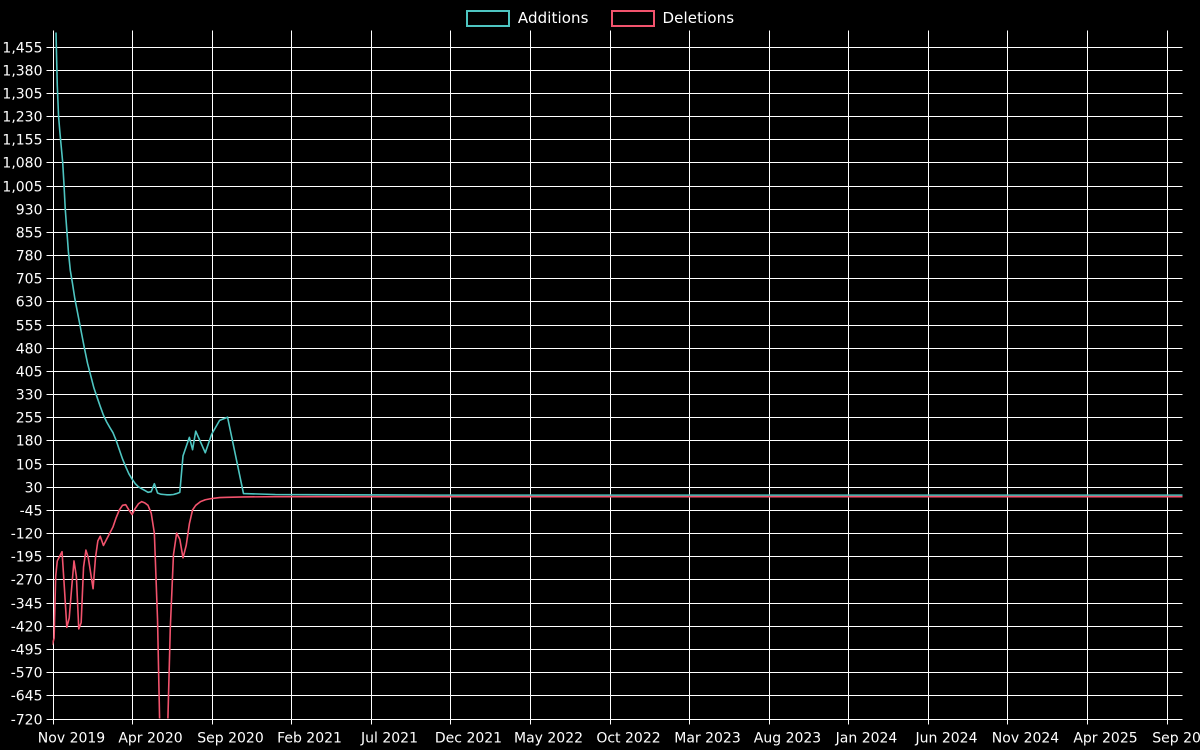 The image size is (1200, 750). What do you see at coordinates (22, 49) in the screenshot?
I see `y-axis-tick-label: 1,455` at bounding box center [22, 49].